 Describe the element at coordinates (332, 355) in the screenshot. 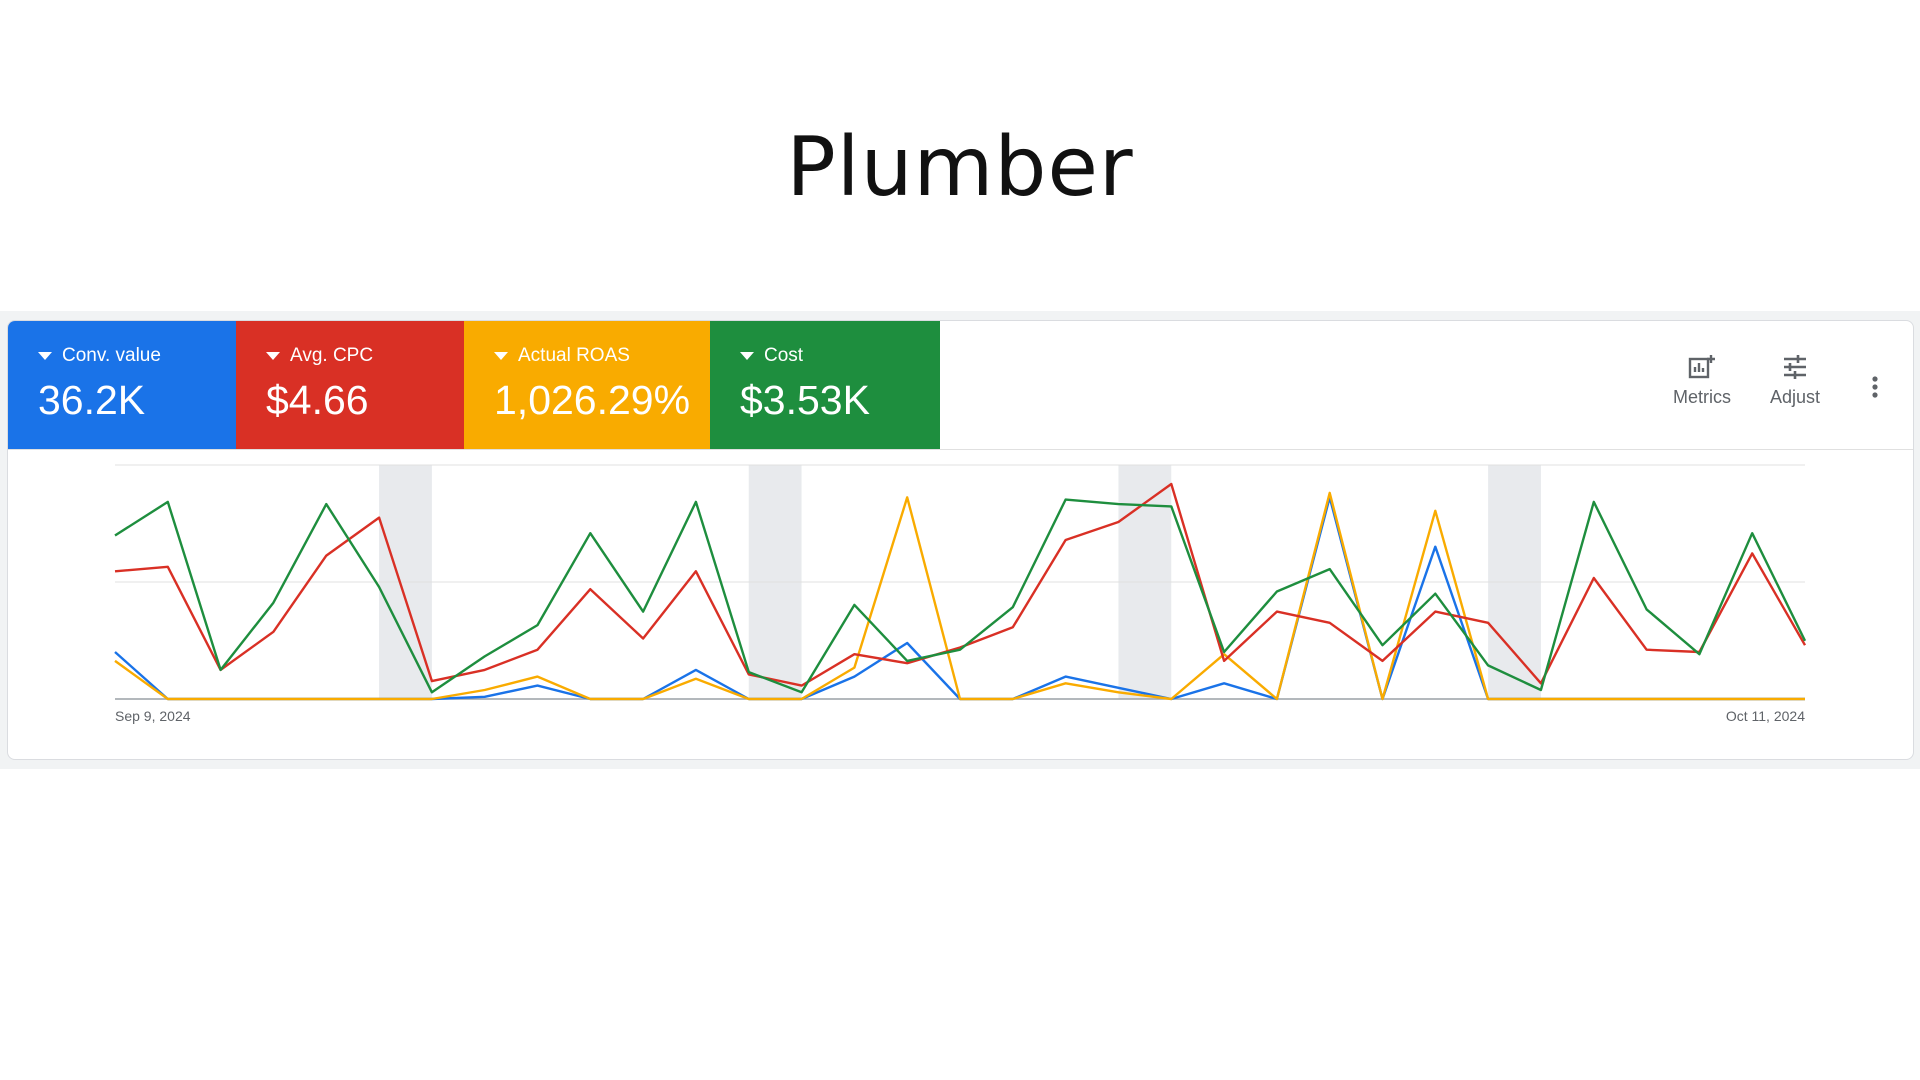

I see `metric-label: Avg. CPC` at that location.